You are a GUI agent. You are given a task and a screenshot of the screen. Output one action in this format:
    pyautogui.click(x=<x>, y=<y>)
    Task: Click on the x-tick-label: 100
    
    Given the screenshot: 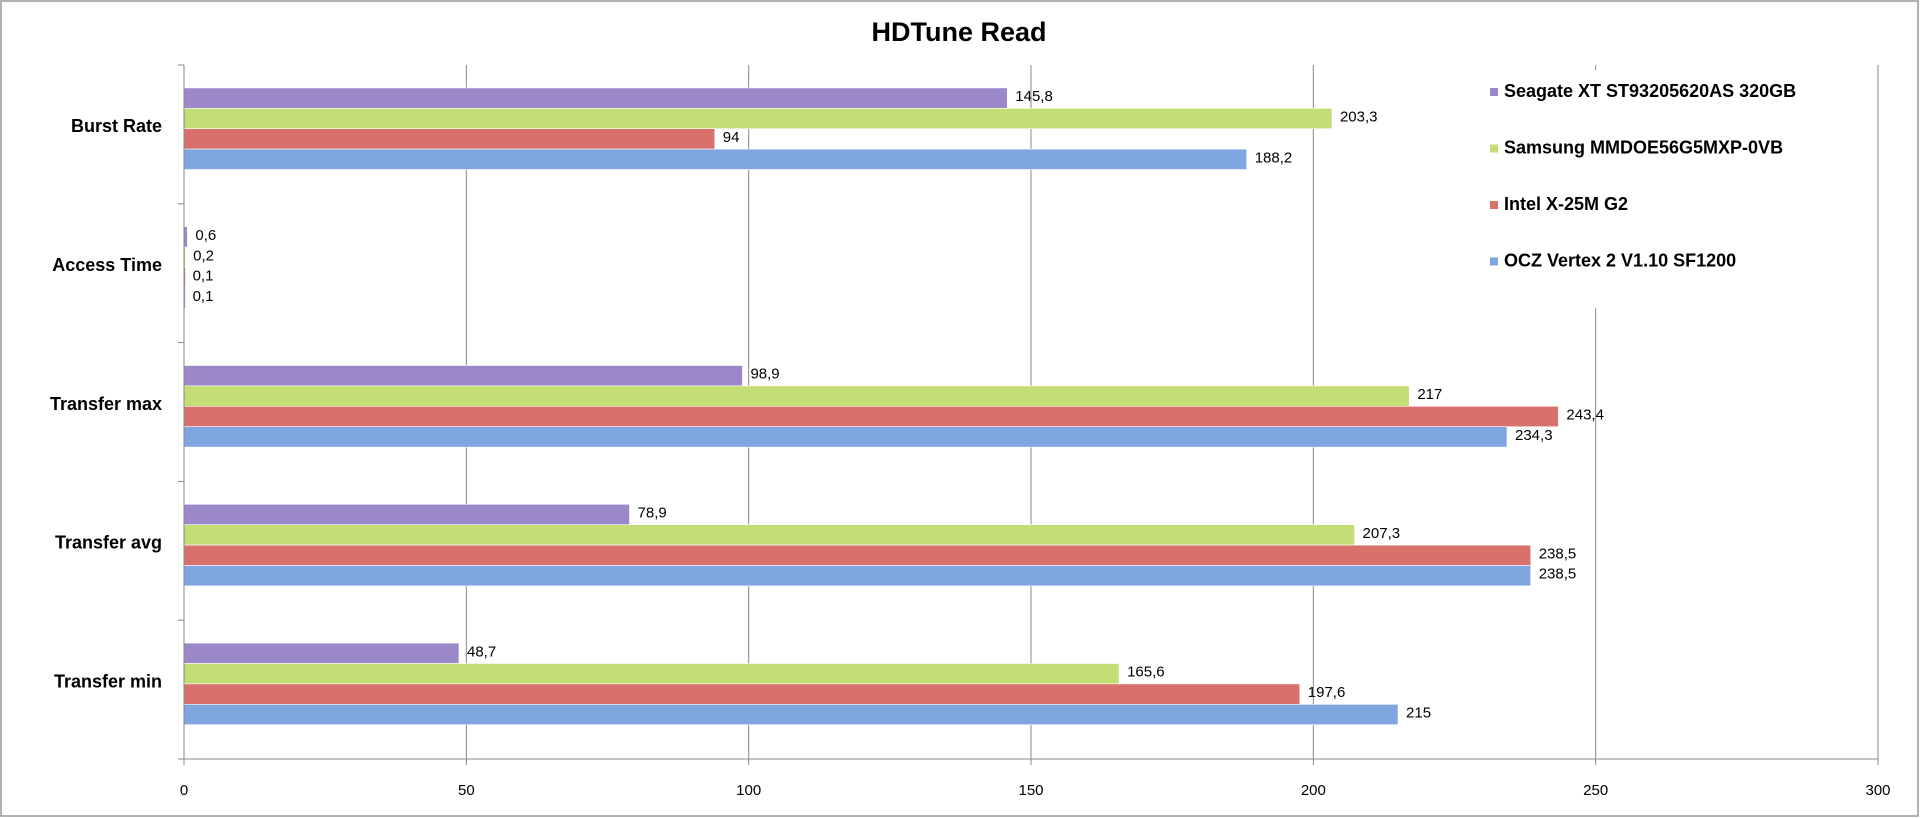 What is the action you would take?
    pyautogui.click(x=748, y=790)
    